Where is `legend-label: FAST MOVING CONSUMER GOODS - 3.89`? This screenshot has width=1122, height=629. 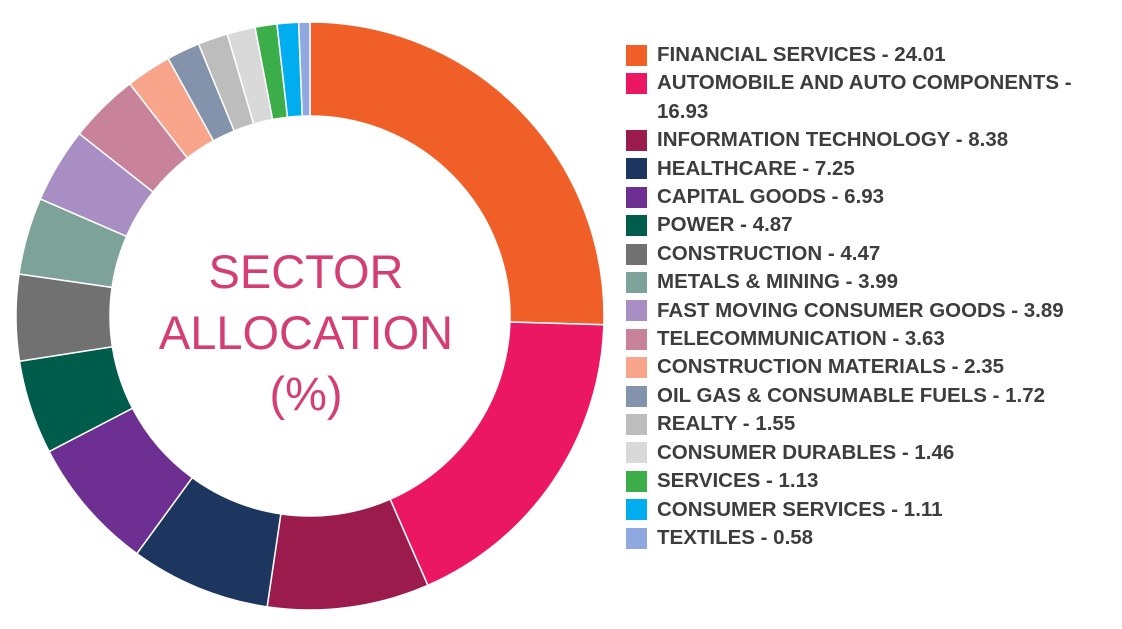
legend-label: FAST MOVING CONSUMER GOODS - 3.89 is located at coordinates (860, 310).